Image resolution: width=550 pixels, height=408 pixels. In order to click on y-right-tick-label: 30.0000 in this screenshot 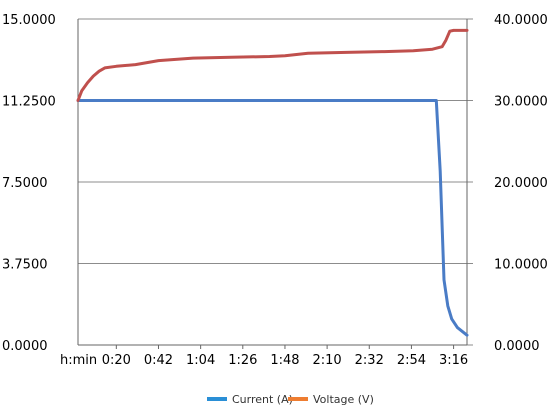, I will do `click(521, 102)`.